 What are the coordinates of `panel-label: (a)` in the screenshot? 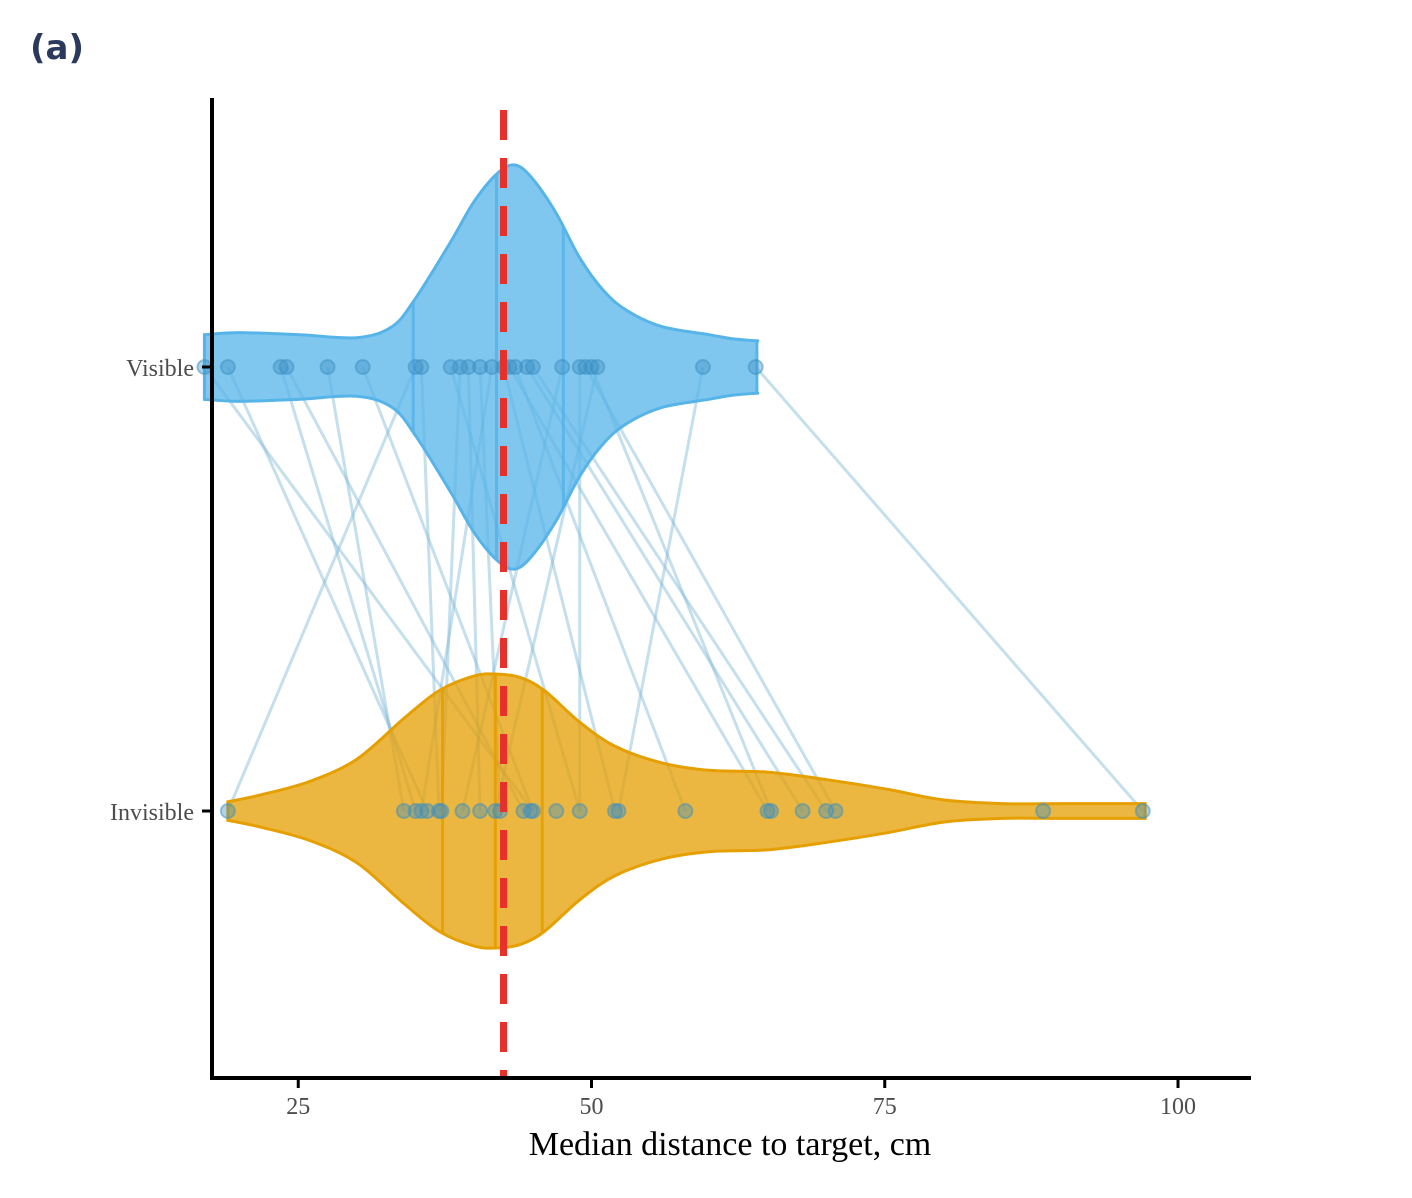 It's located at (57, 48).